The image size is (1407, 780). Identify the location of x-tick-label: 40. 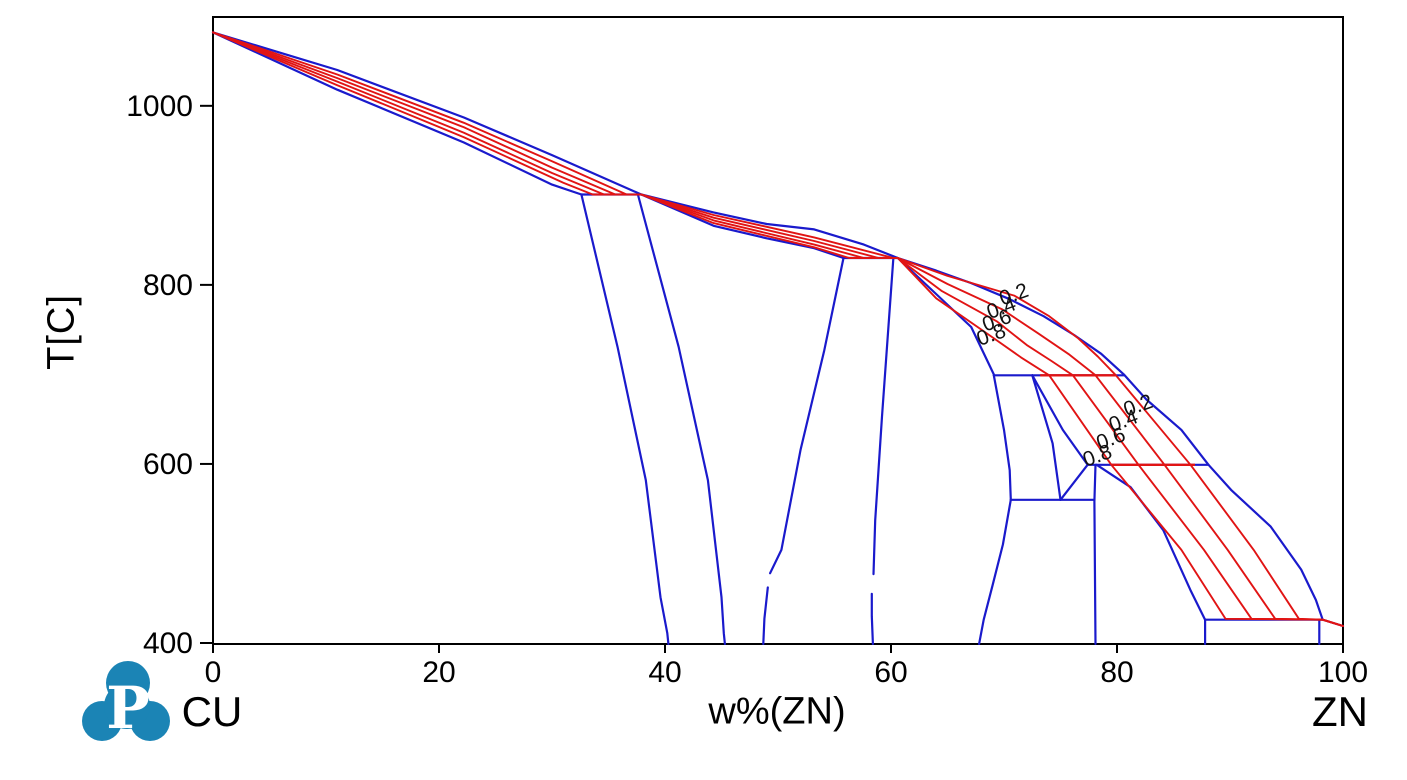
(664, 672).